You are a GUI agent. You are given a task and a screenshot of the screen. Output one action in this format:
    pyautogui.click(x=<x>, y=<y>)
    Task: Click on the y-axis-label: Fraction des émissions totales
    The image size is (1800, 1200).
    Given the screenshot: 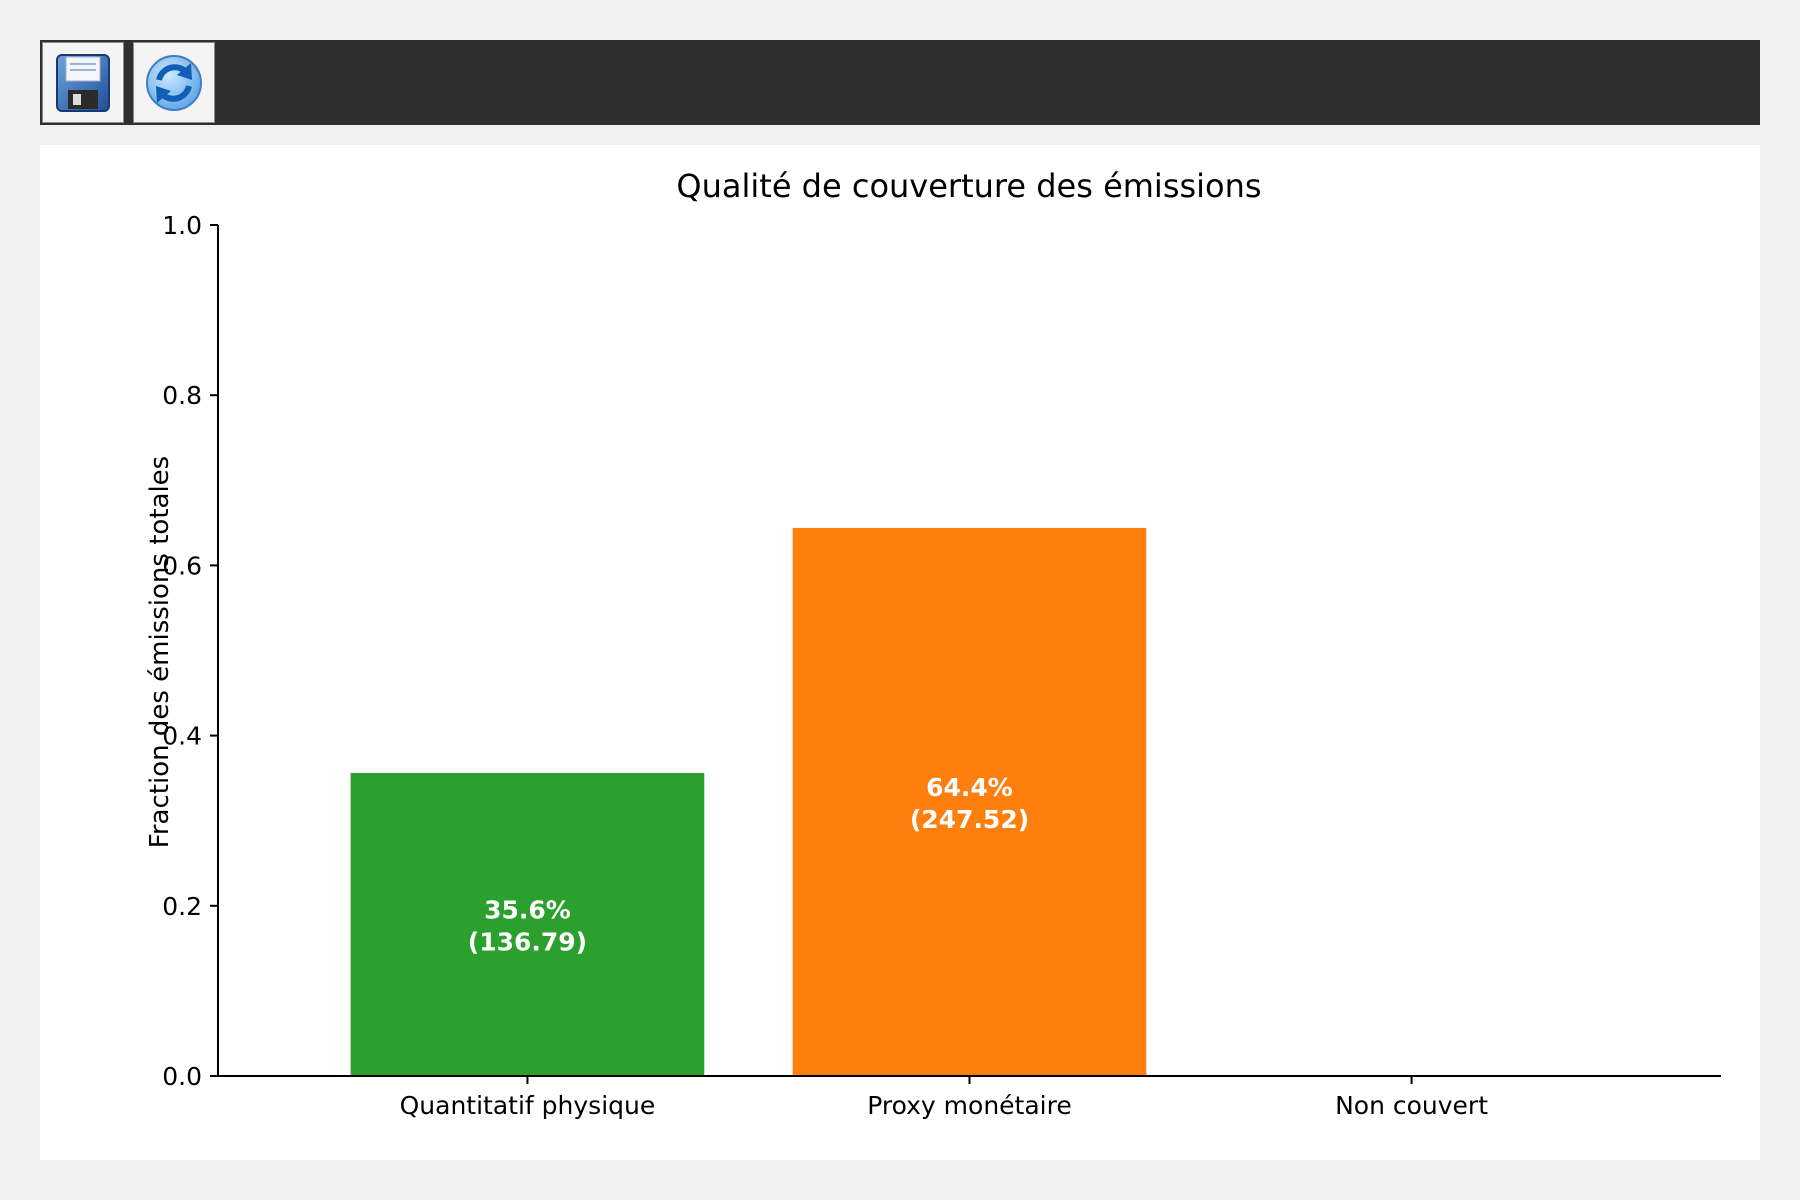 What is the action you would take?
    pyautogui.click(x=160, y=652)
    